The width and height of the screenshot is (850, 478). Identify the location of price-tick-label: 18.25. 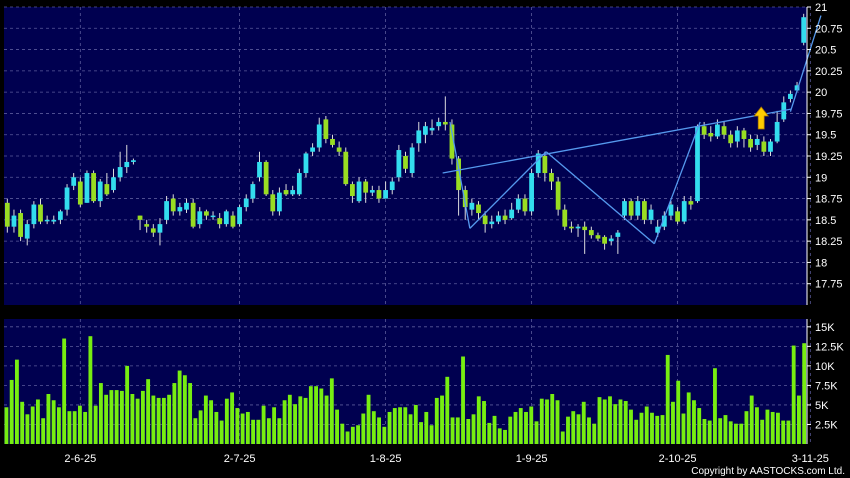
(829, 242).